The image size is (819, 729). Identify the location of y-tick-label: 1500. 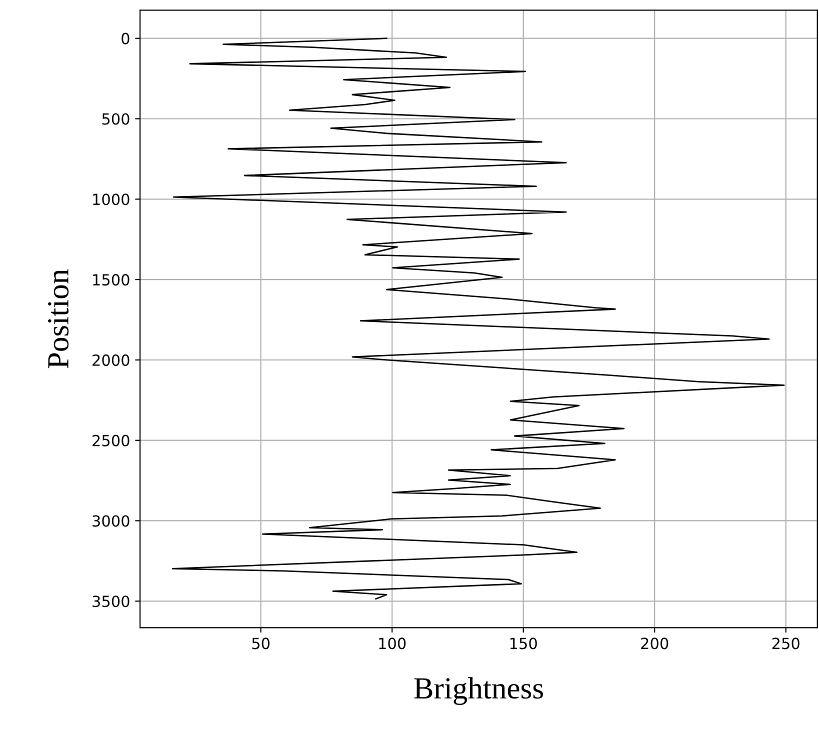
(111, 280).